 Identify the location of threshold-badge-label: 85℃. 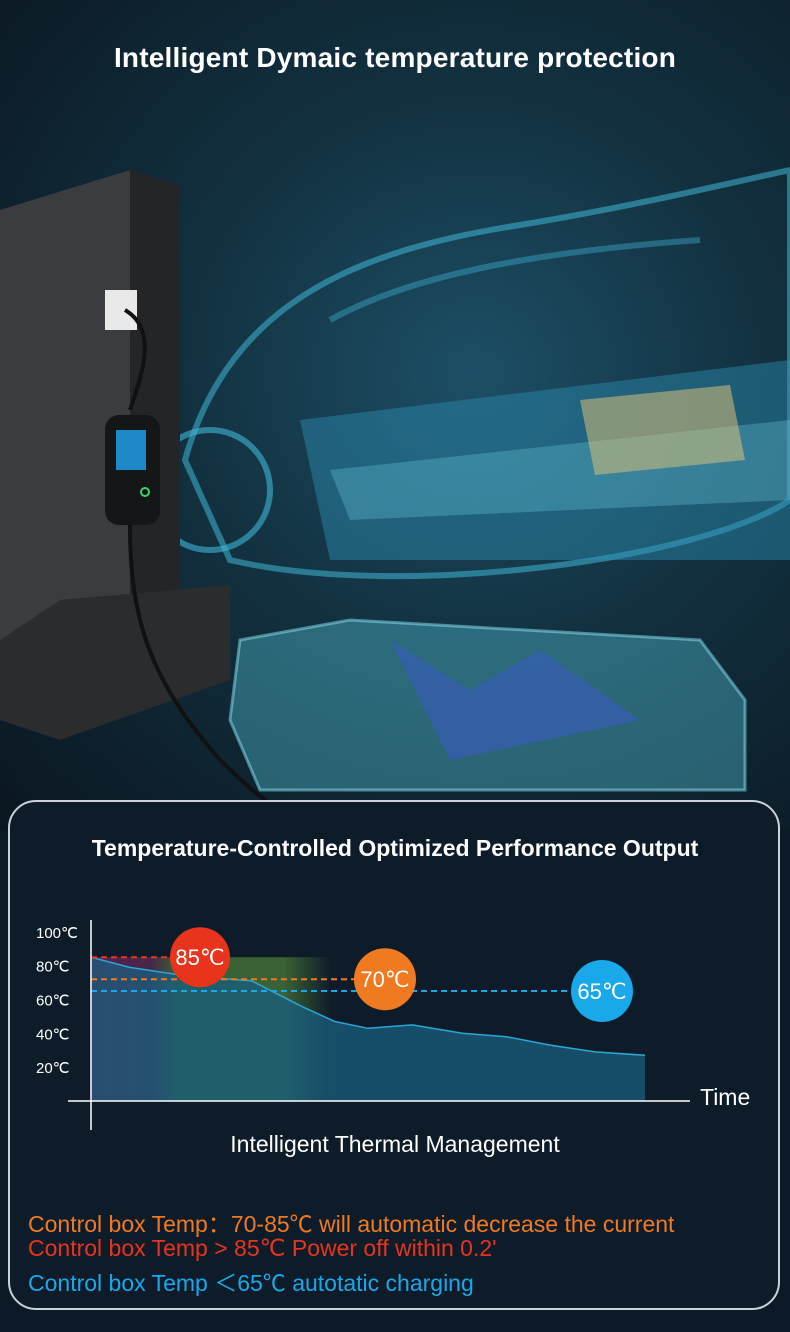
(199, 957).